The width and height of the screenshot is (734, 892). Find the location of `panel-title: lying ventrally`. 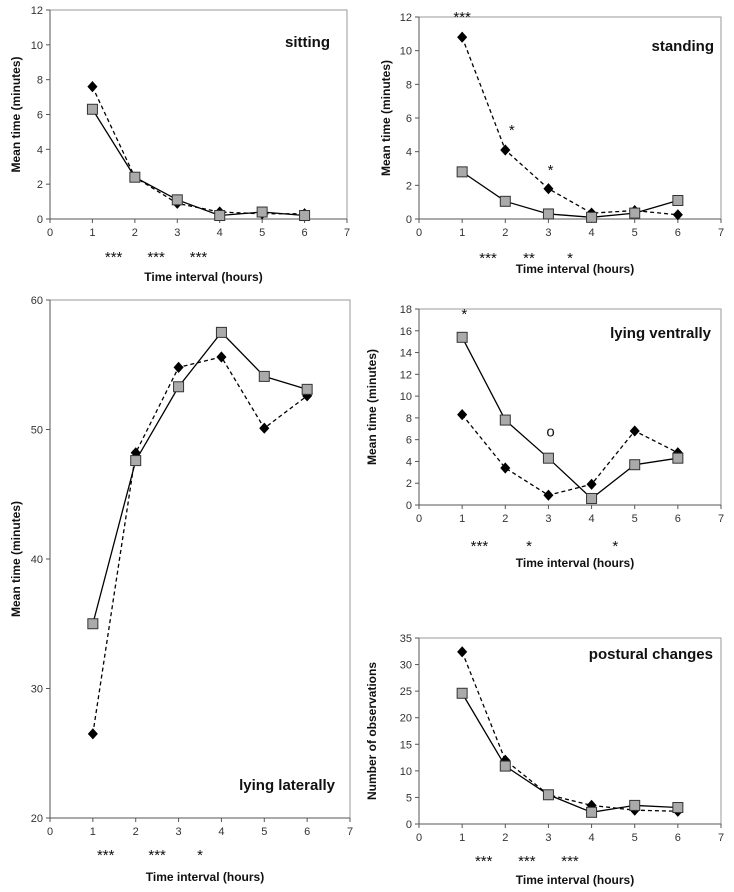

panel-title: lying ventrally is located at coordinates (661, 333).